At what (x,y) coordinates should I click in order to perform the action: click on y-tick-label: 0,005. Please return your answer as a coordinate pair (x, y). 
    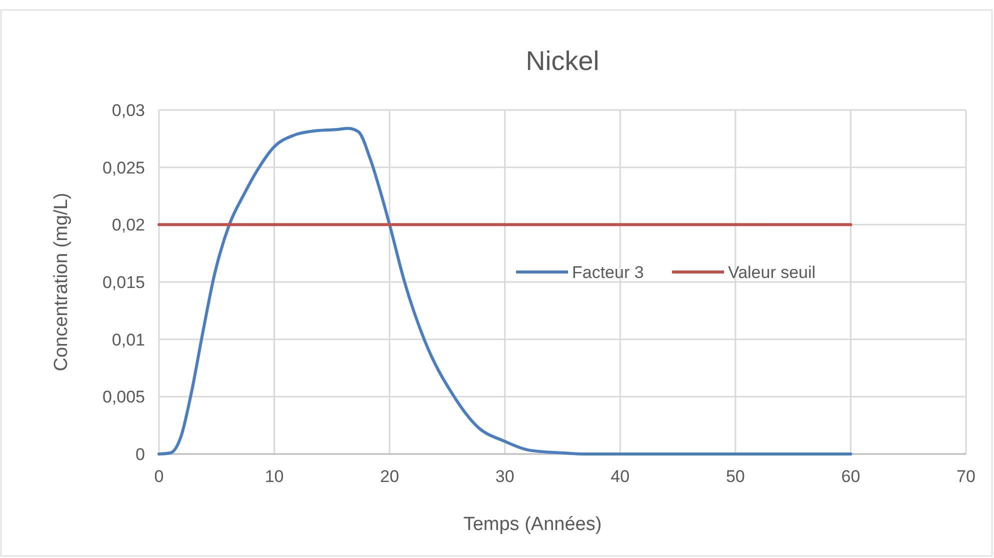
    Looking at the image, I should click on (123, 397).